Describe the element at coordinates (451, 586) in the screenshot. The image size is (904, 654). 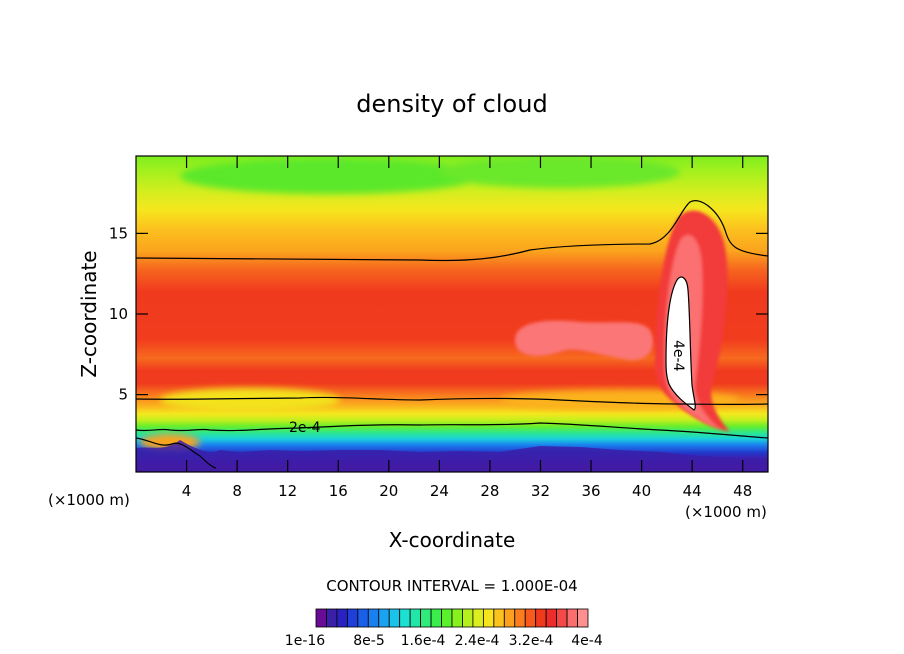
I see `contour-interval-text: CONTOUR INTERVAL = 1.000E-04` at that location.